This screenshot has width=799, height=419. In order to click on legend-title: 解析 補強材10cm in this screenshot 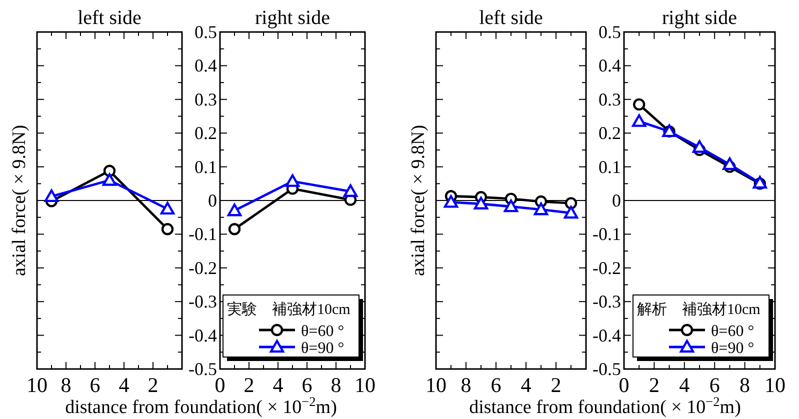, I will do `click(699, 309)`.